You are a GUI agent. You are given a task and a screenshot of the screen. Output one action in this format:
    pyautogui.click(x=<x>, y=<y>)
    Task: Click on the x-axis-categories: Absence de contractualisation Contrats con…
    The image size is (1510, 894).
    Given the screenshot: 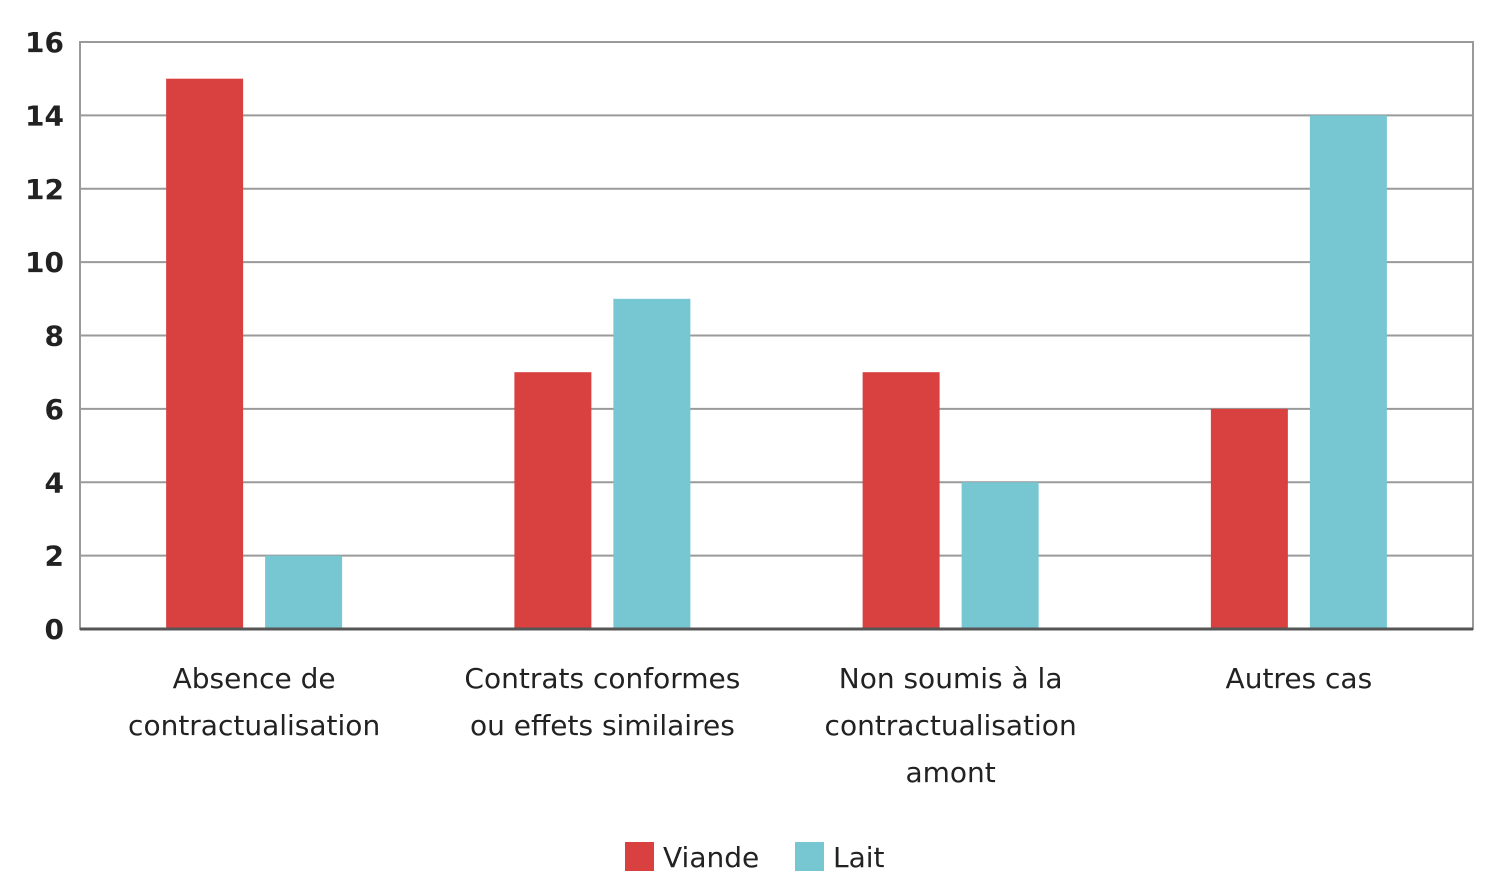 What is the action you would take?
    pyautogui.click(x=750, y=725)
    